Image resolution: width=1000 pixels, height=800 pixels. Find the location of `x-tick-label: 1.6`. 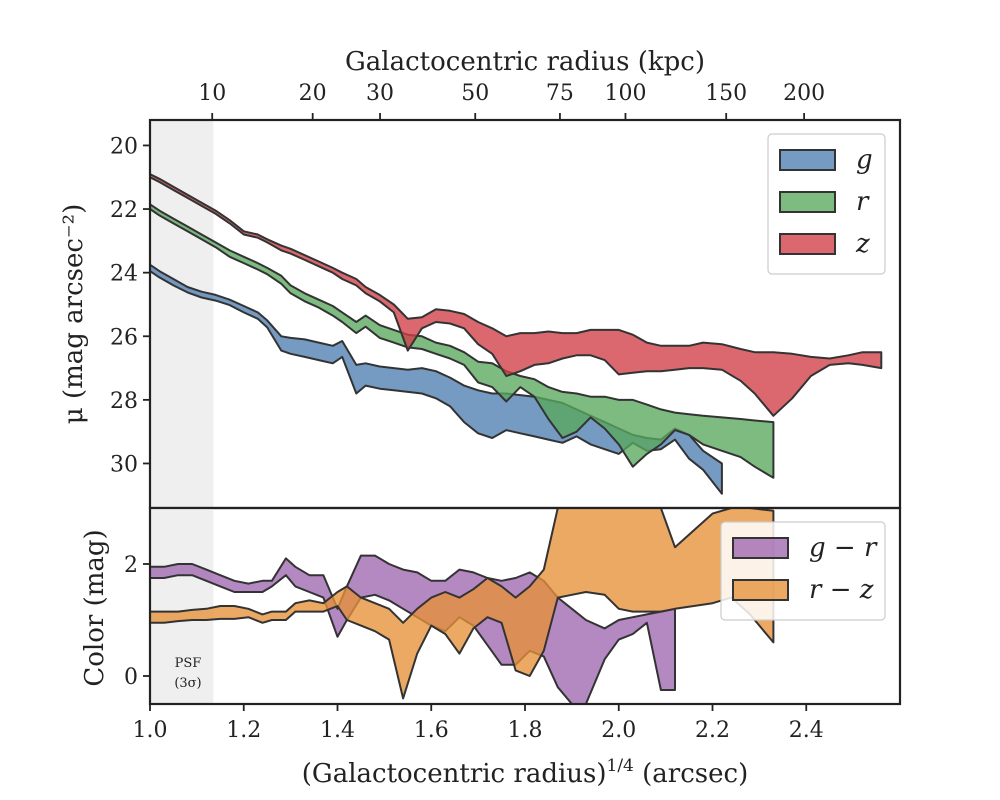

x-tick-label: 1.6 is located at coordinates (431, 730).